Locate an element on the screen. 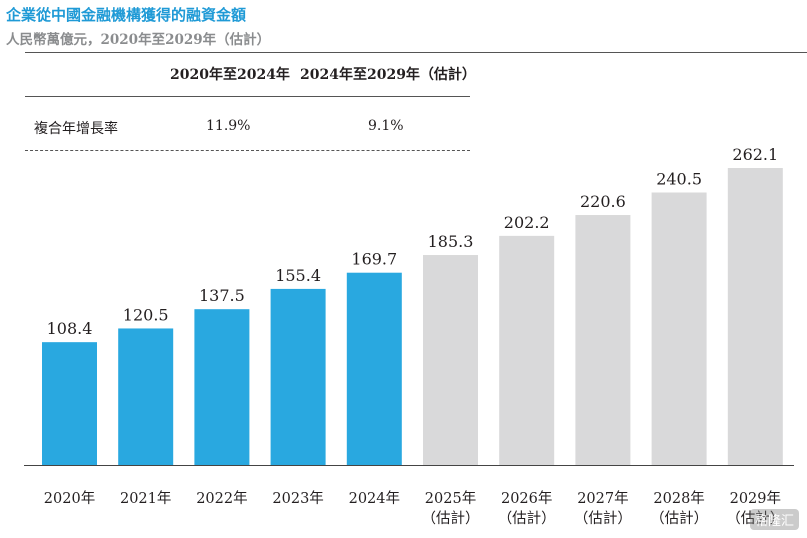 The image size is (807, 538). x-tick-label: 2024年 is located at coordinates (374, 498).